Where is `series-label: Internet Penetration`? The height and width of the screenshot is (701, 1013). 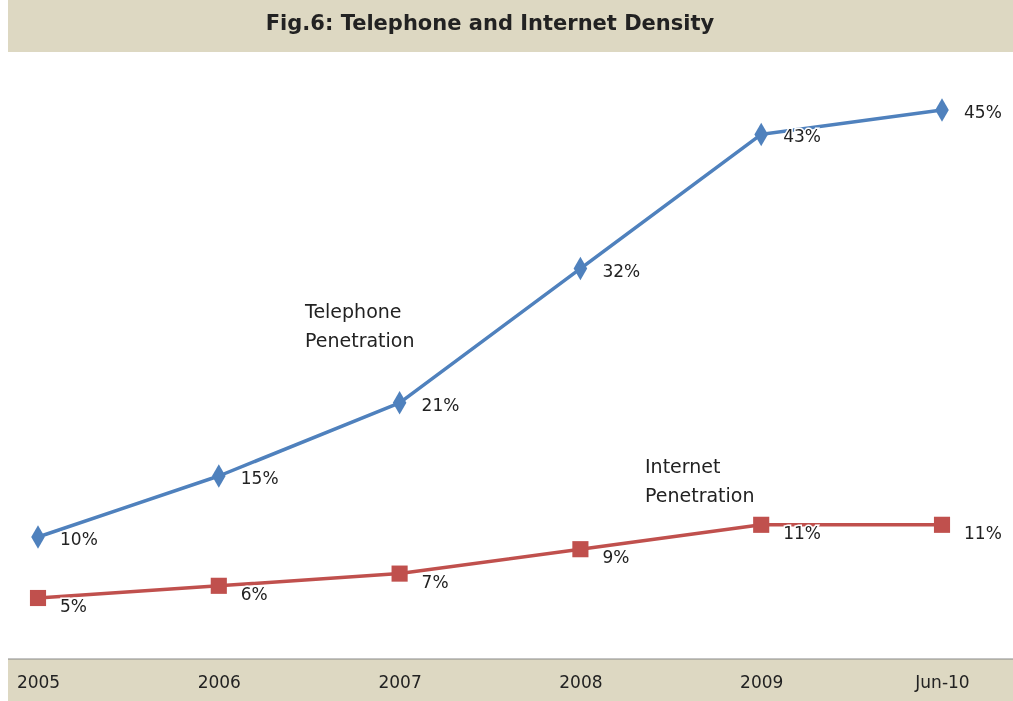
series-label: Internet Penetration is located at coordinates (700, 480).